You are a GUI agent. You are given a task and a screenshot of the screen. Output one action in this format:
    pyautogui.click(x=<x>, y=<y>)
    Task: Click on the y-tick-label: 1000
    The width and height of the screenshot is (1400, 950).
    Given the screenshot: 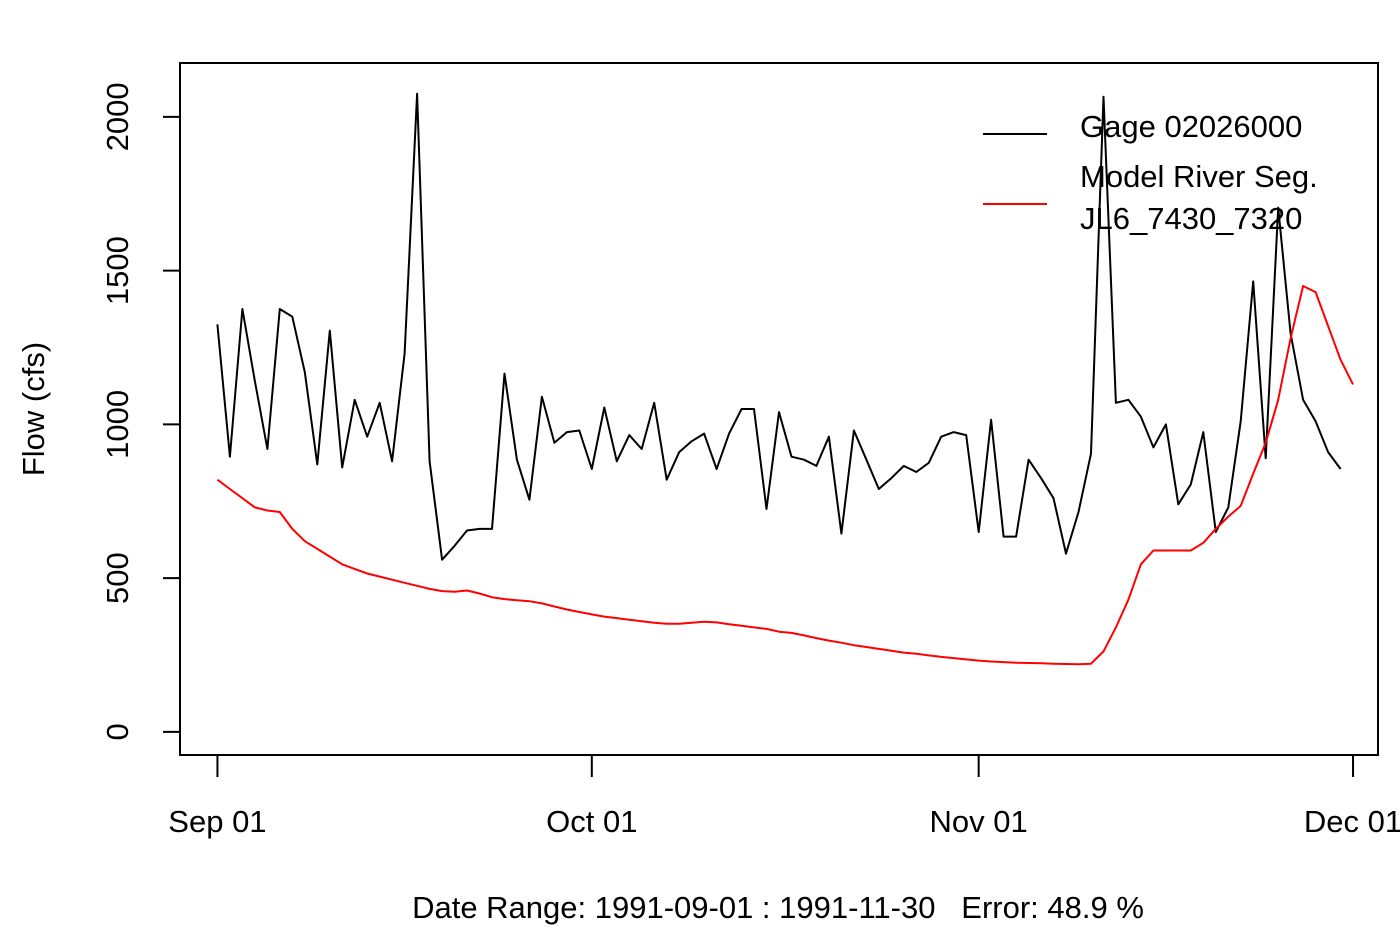 What is the action you would take?
    pyautogui.click(x=117, y=424)
    